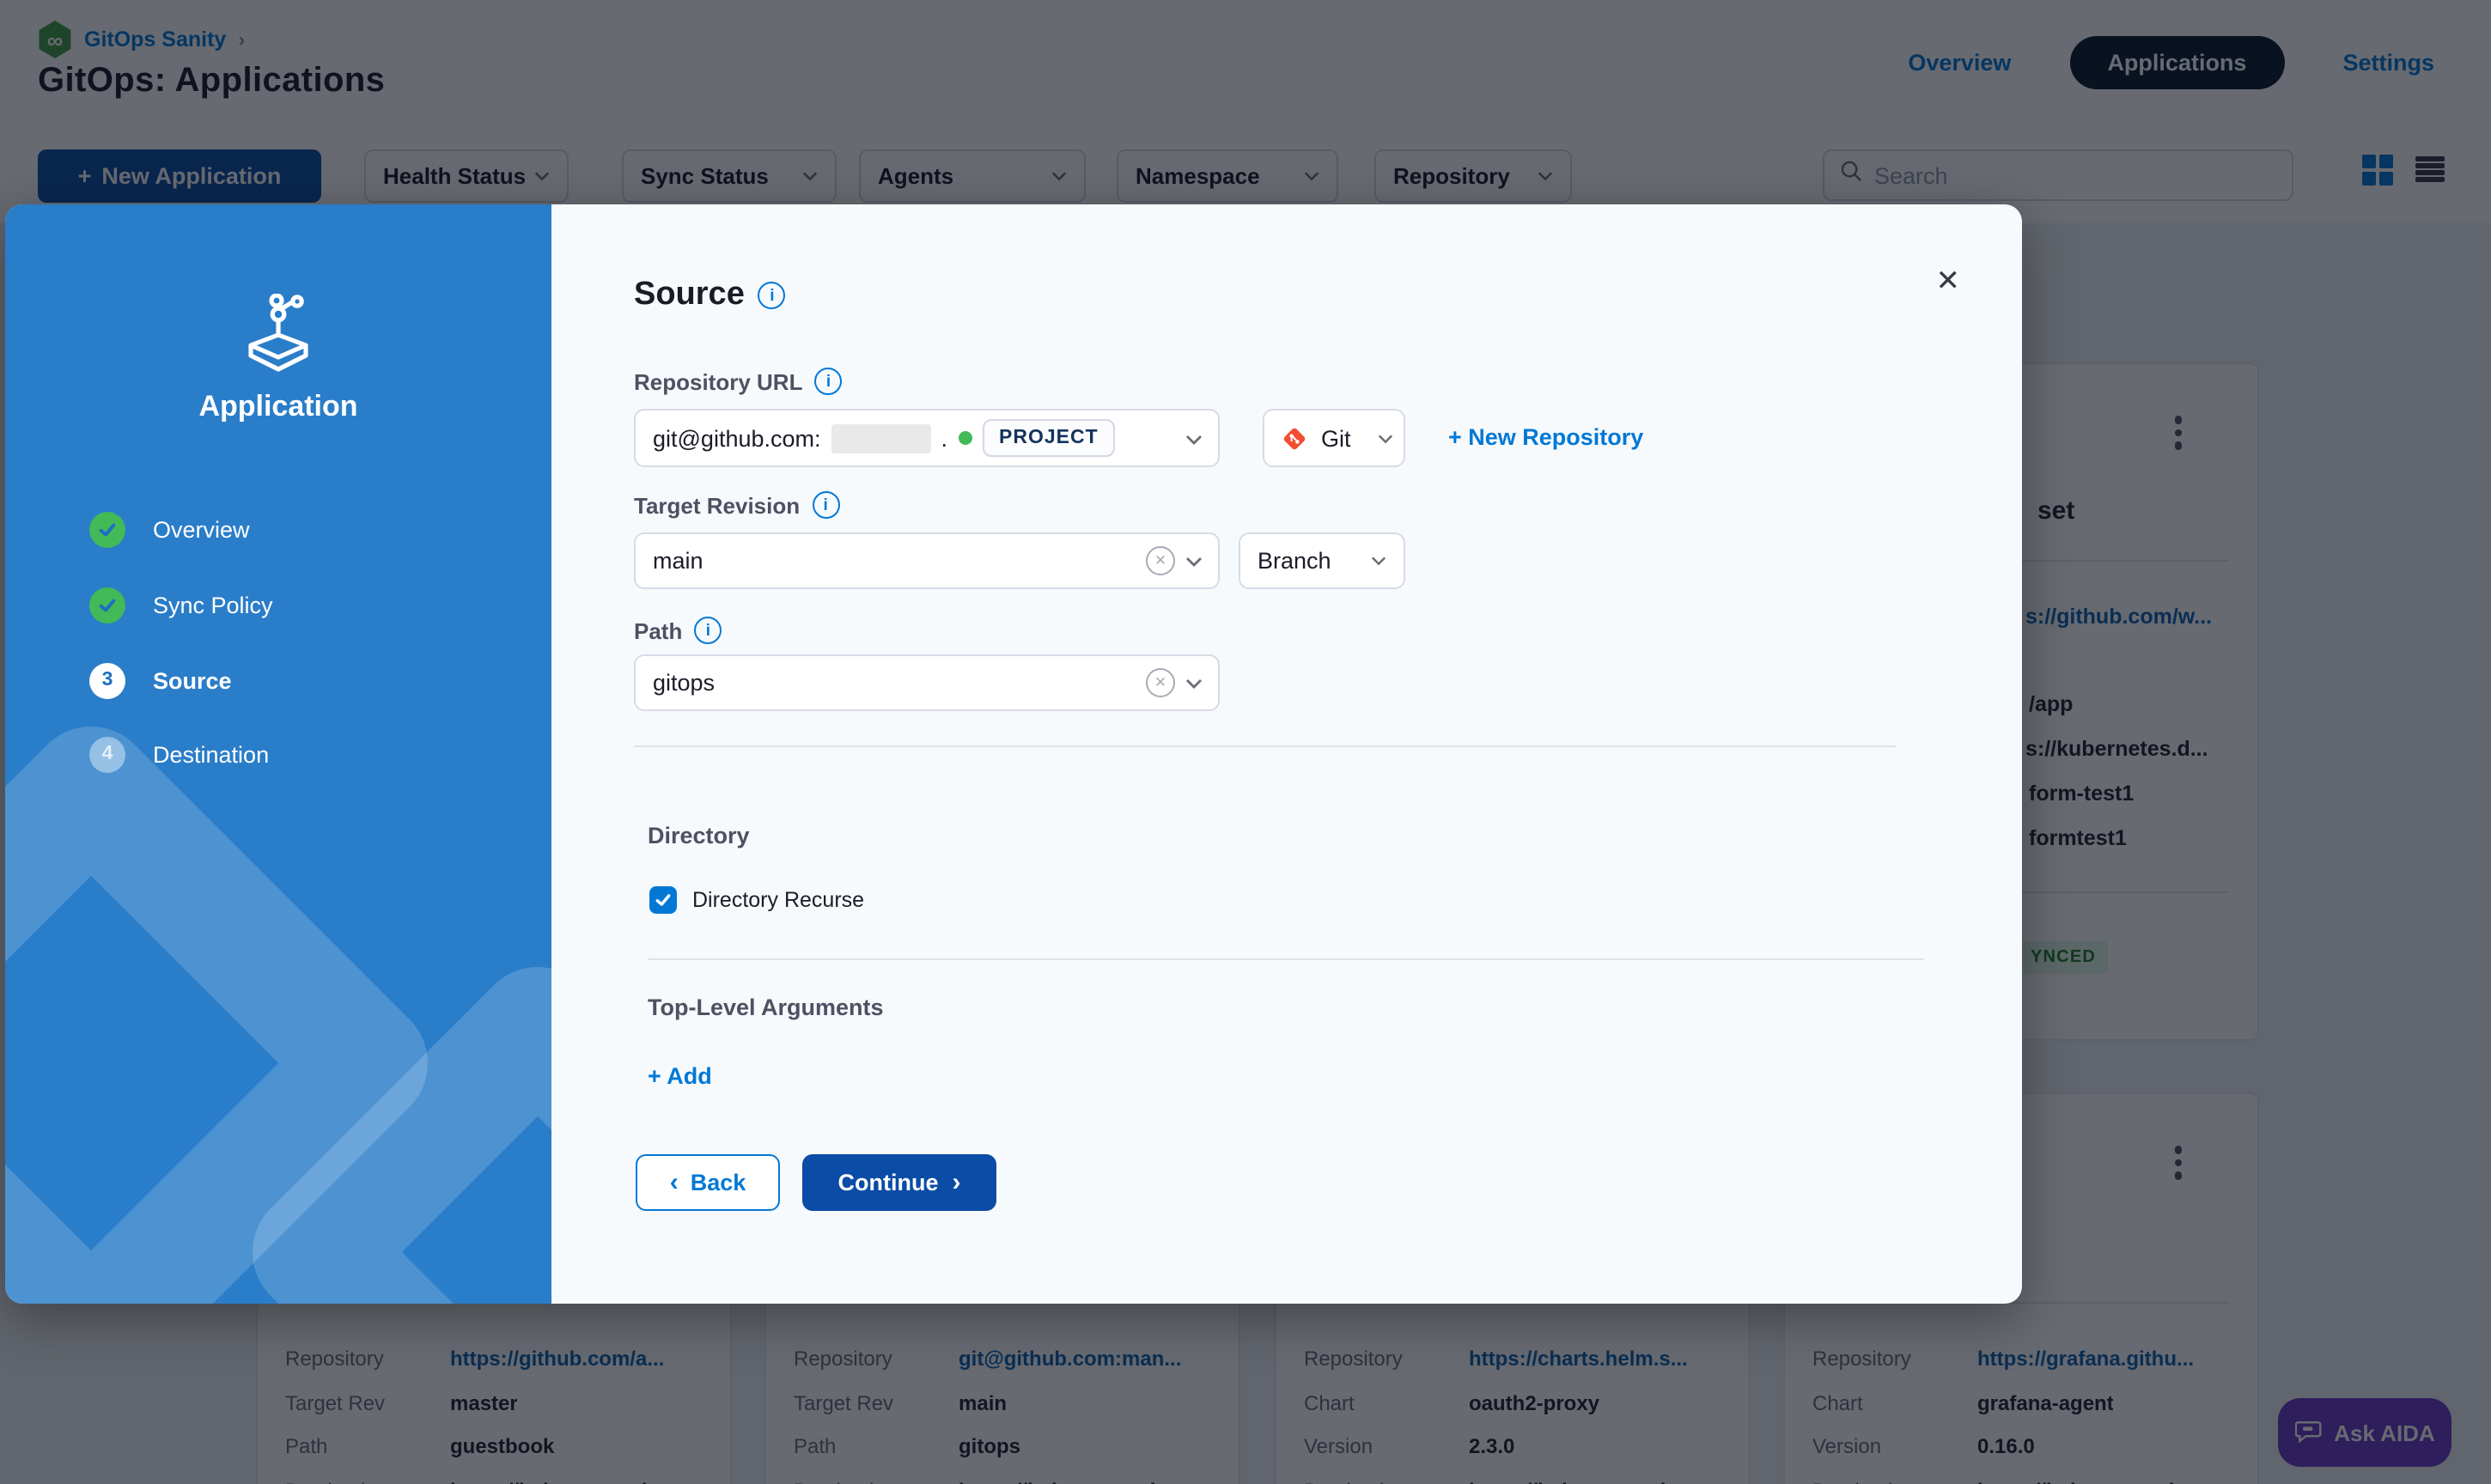 The image size is (2491, 1484). Describe the element at coordinates (107, 754) in the screenshot. I see `step-number: 4` at that location.